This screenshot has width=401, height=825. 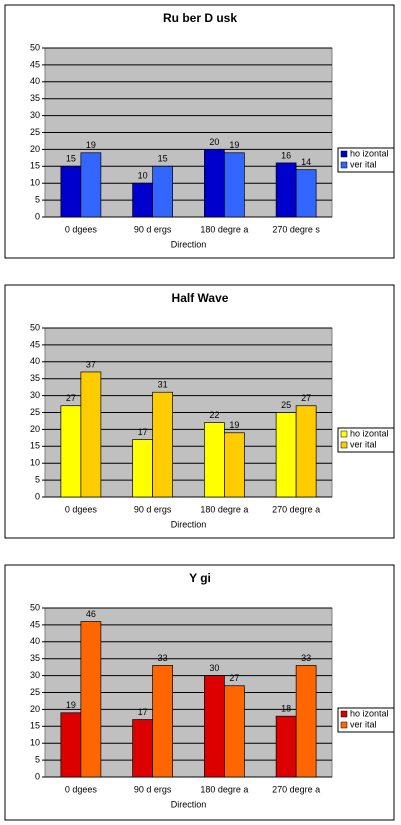 What do you see at coordinates (214, 668) in the screenshot?
I see `data-label: 30` at bounding box center [214, 668].